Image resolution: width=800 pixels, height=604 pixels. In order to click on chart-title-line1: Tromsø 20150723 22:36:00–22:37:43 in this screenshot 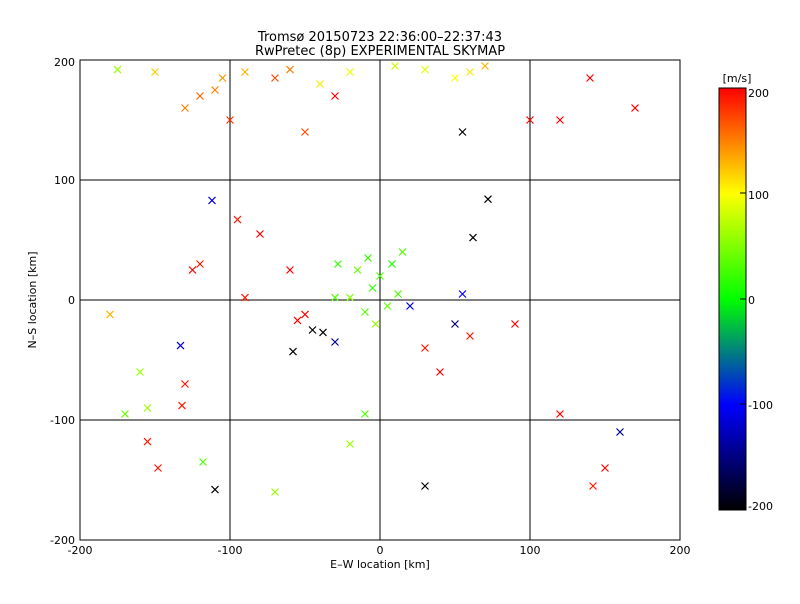, I will do `click(379, 37)`.